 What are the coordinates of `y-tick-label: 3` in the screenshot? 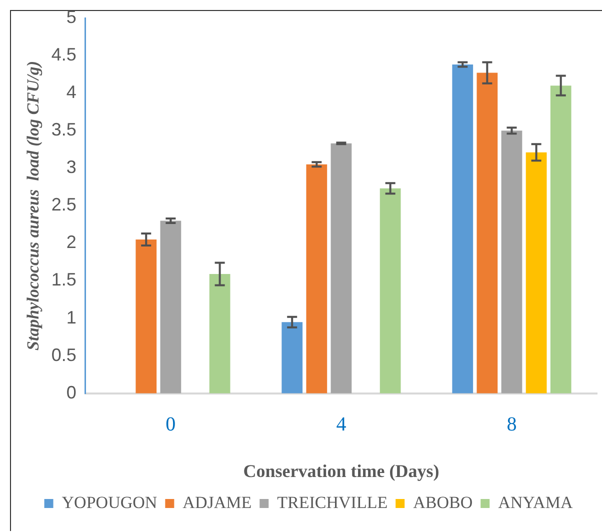 It's located at (71, 167).